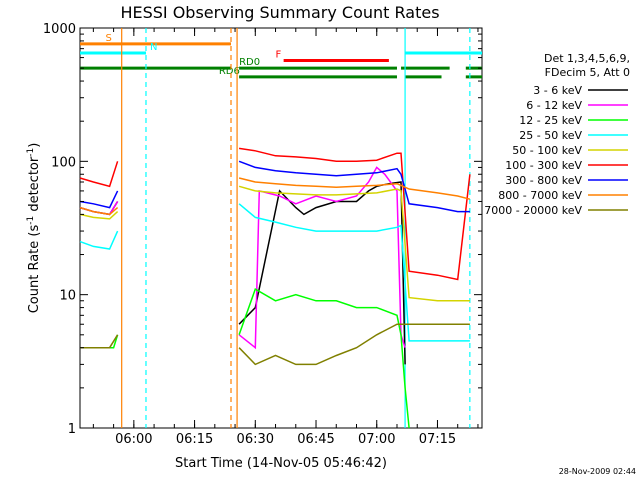  Describe the element at coordinates (550, 120) in the screenshot. I see `legend-entry-label: 12 - 25 keV` at that location.